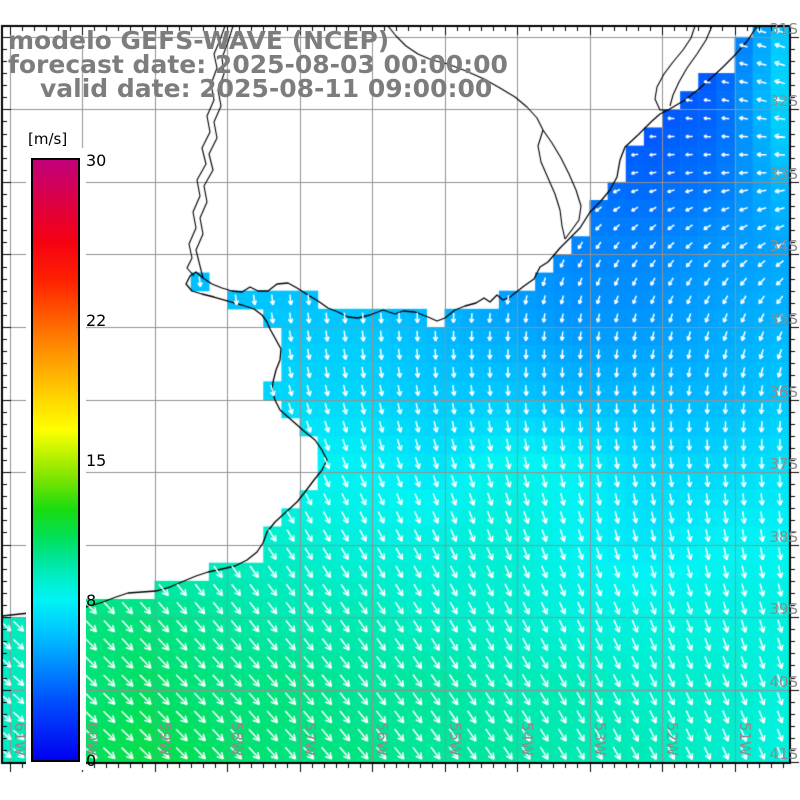  What do you see at coordinates (309, 739) in the screenshot?
I see `lon-label-57w: 57W` at bounding box center [309, 739].